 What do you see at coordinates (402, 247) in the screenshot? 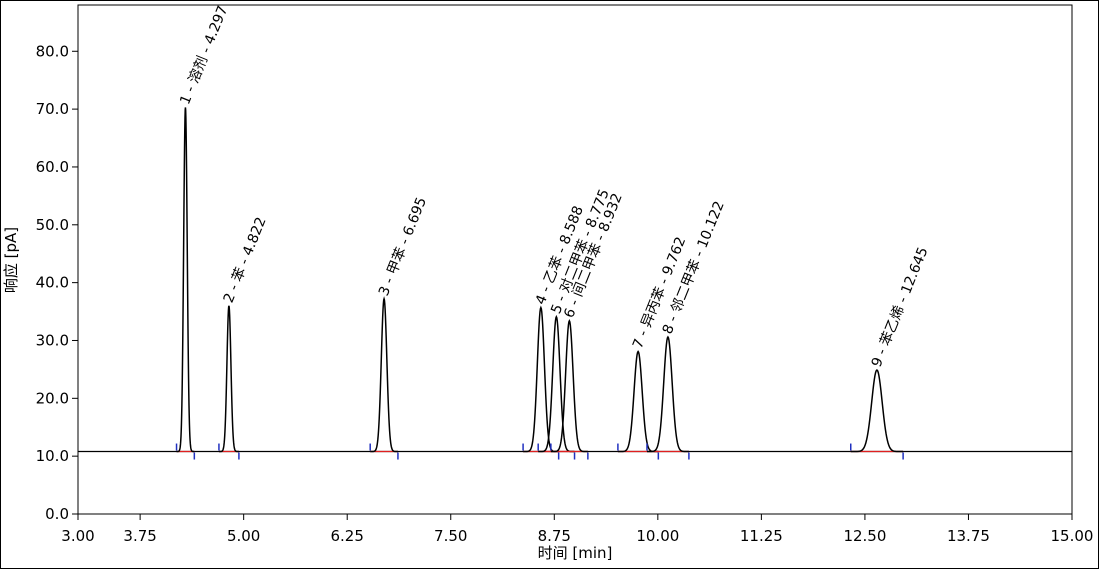
I see `peak-label: 3 - 甲苯 - 6.695` at bounding box center [402, 247].